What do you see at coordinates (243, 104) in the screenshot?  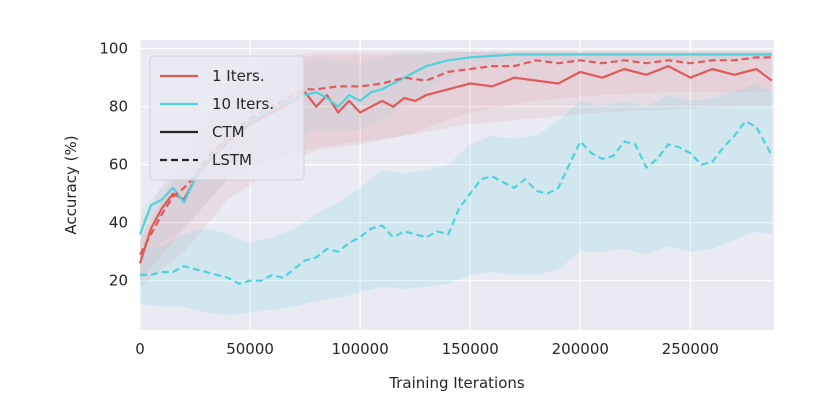 I see `legend-label-10-iters: 10 Iters.` at bounding box center [243, 104].